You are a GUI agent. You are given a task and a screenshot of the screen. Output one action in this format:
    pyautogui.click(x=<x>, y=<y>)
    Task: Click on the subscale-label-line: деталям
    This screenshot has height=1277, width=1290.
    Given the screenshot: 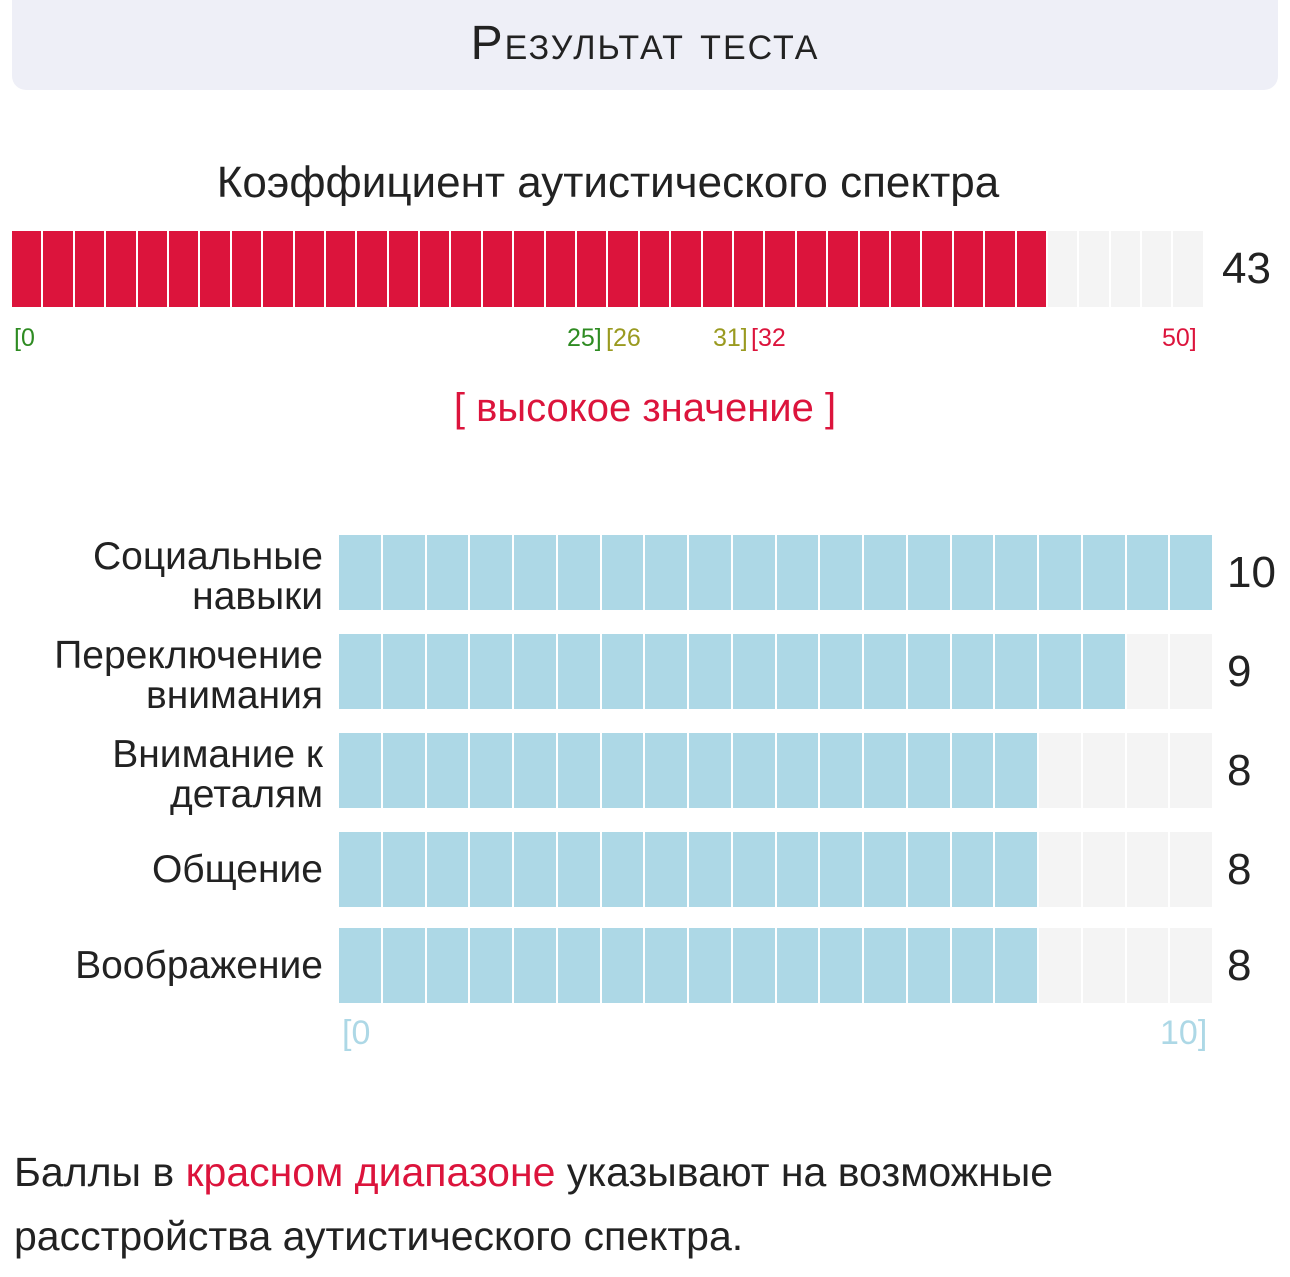 What is the action you would take?
    pyautogui.click(x=246, y=794)
    